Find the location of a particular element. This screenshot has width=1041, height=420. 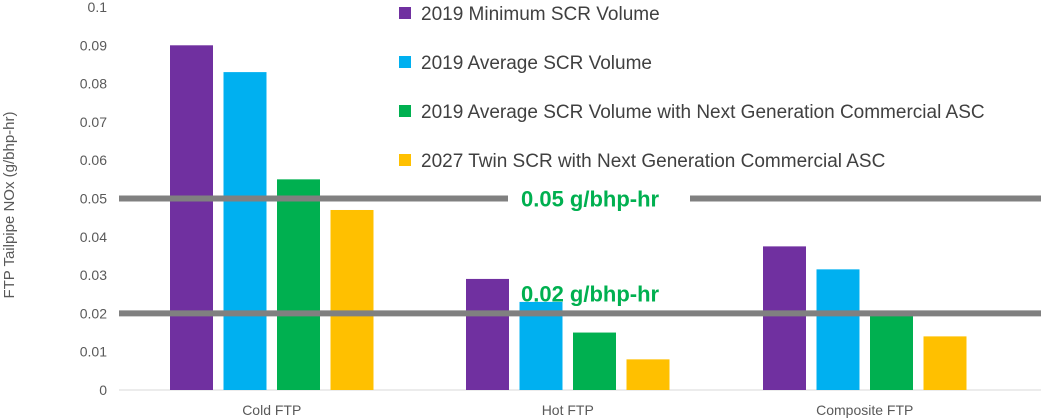

category-label-composite-ftp: Composite FTP is located at coordinates (864, 410).